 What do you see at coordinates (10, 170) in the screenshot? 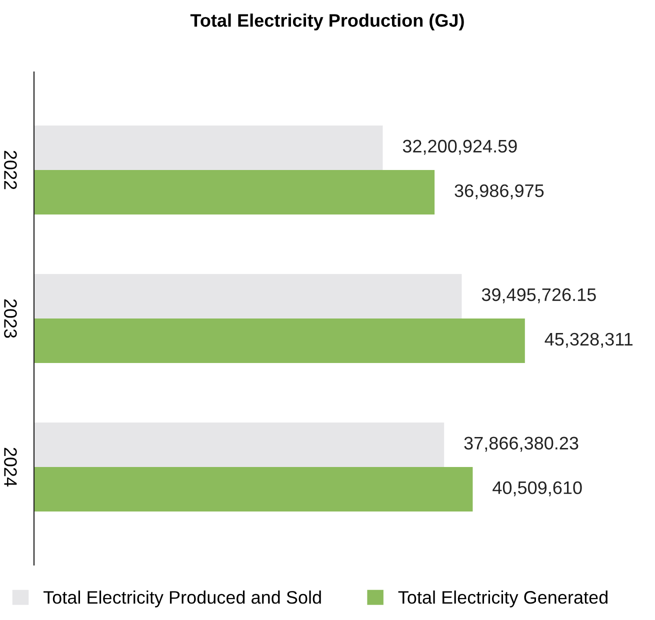
I see `y-tick-label: 2022` at bounding box center [10, 170].